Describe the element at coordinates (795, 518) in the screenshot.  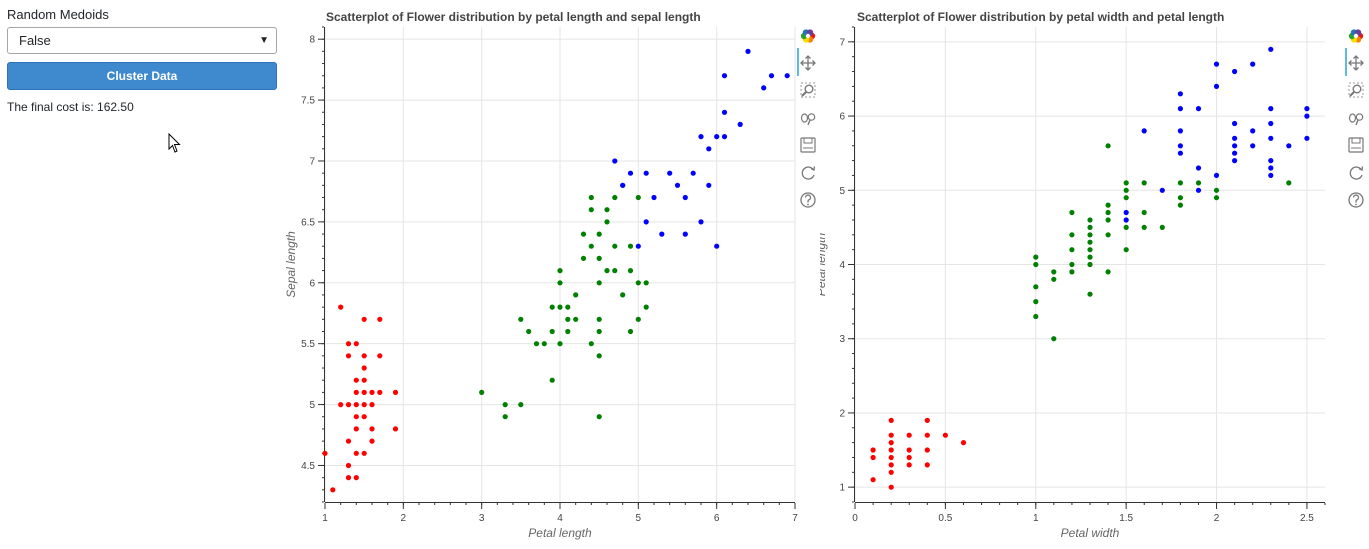
I see `x-tick-label: 7` at that location.